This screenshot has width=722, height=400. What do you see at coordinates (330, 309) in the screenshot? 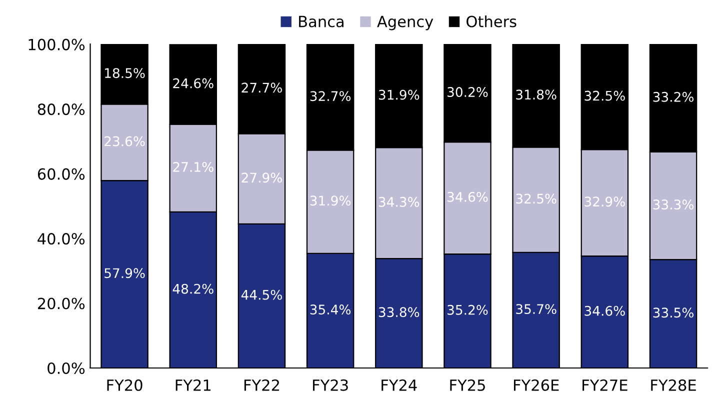
I see `data-label: 35.4%` at bounding box center [330, 309].